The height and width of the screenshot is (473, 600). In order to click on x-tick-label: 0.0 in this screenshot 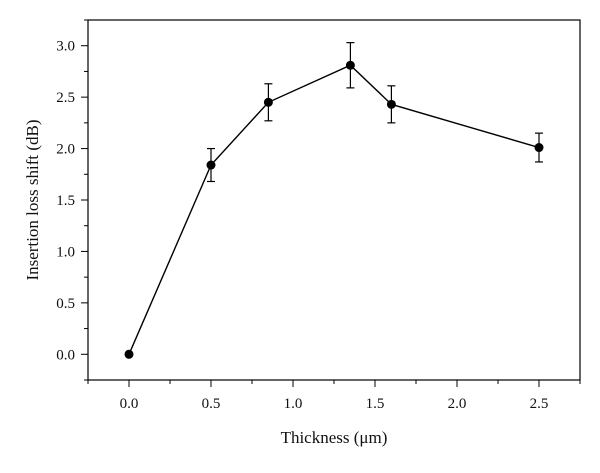, I will do `click(129, 404)`.